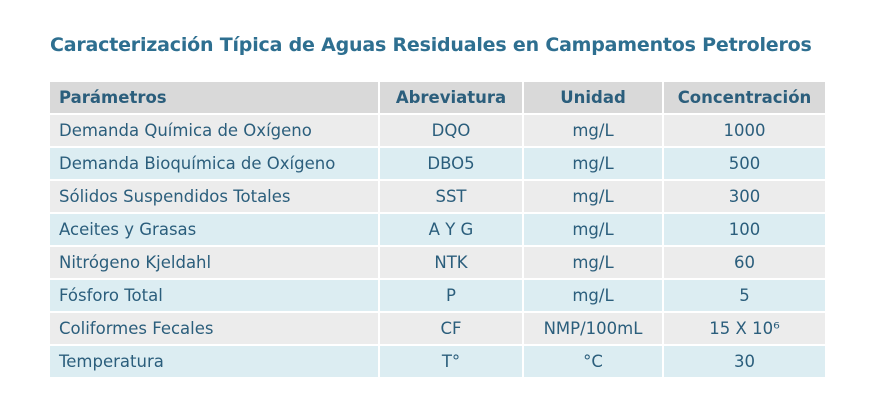  Describe the element at coordinates (451, 262) in the screenshot. I see `table-cell: NTK` at that location.